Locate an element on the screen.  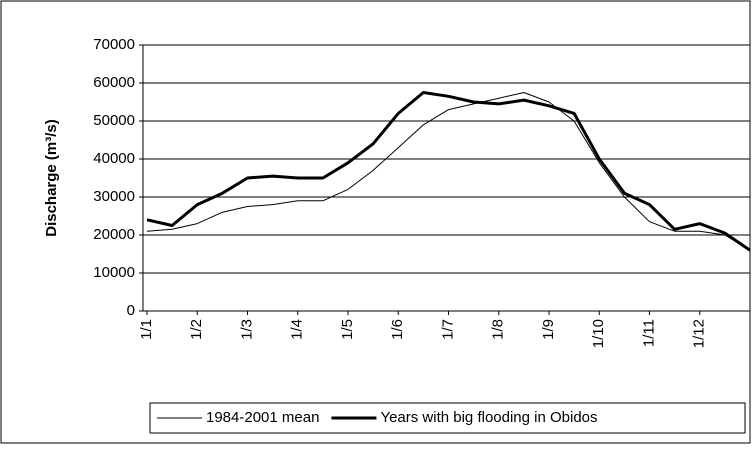
x-tick-label: 1/7 is located at coordinates (447, 329).